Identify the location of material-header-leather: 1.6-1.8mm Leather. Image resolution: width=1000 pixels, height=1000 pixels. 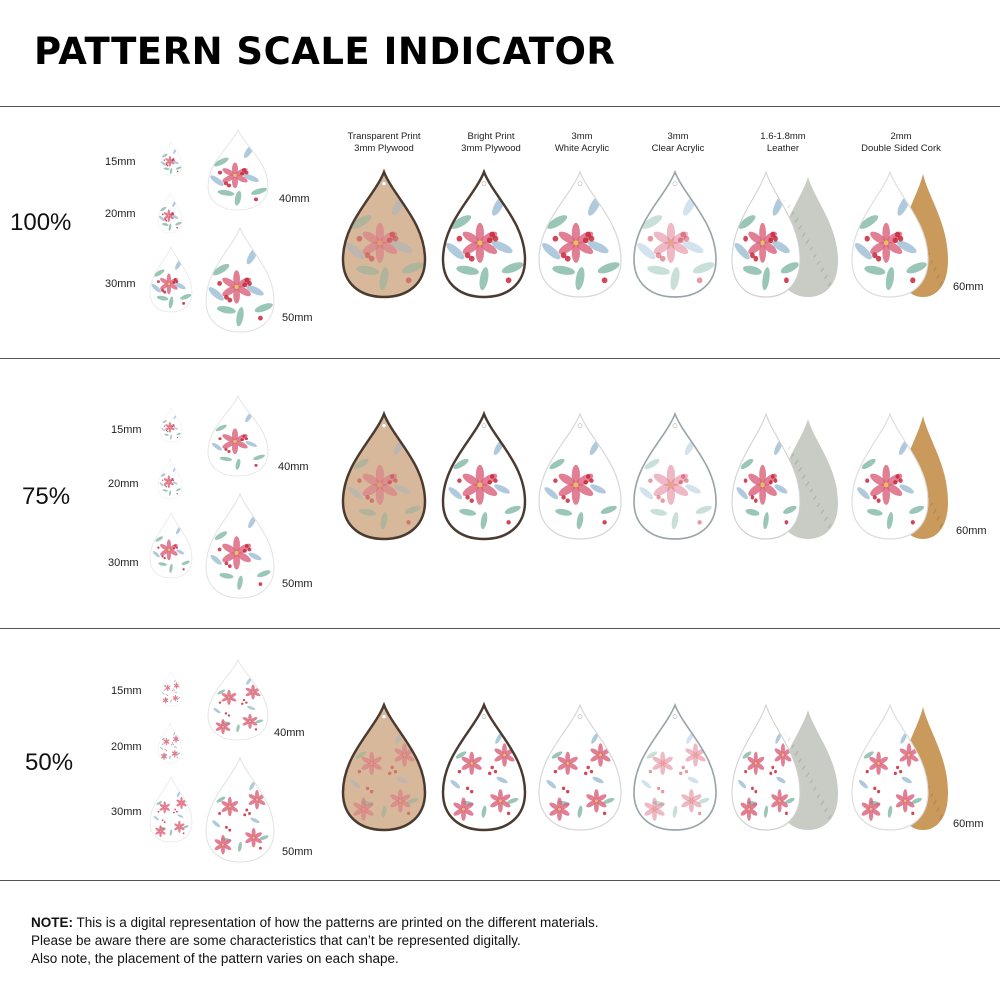
(783, 142).